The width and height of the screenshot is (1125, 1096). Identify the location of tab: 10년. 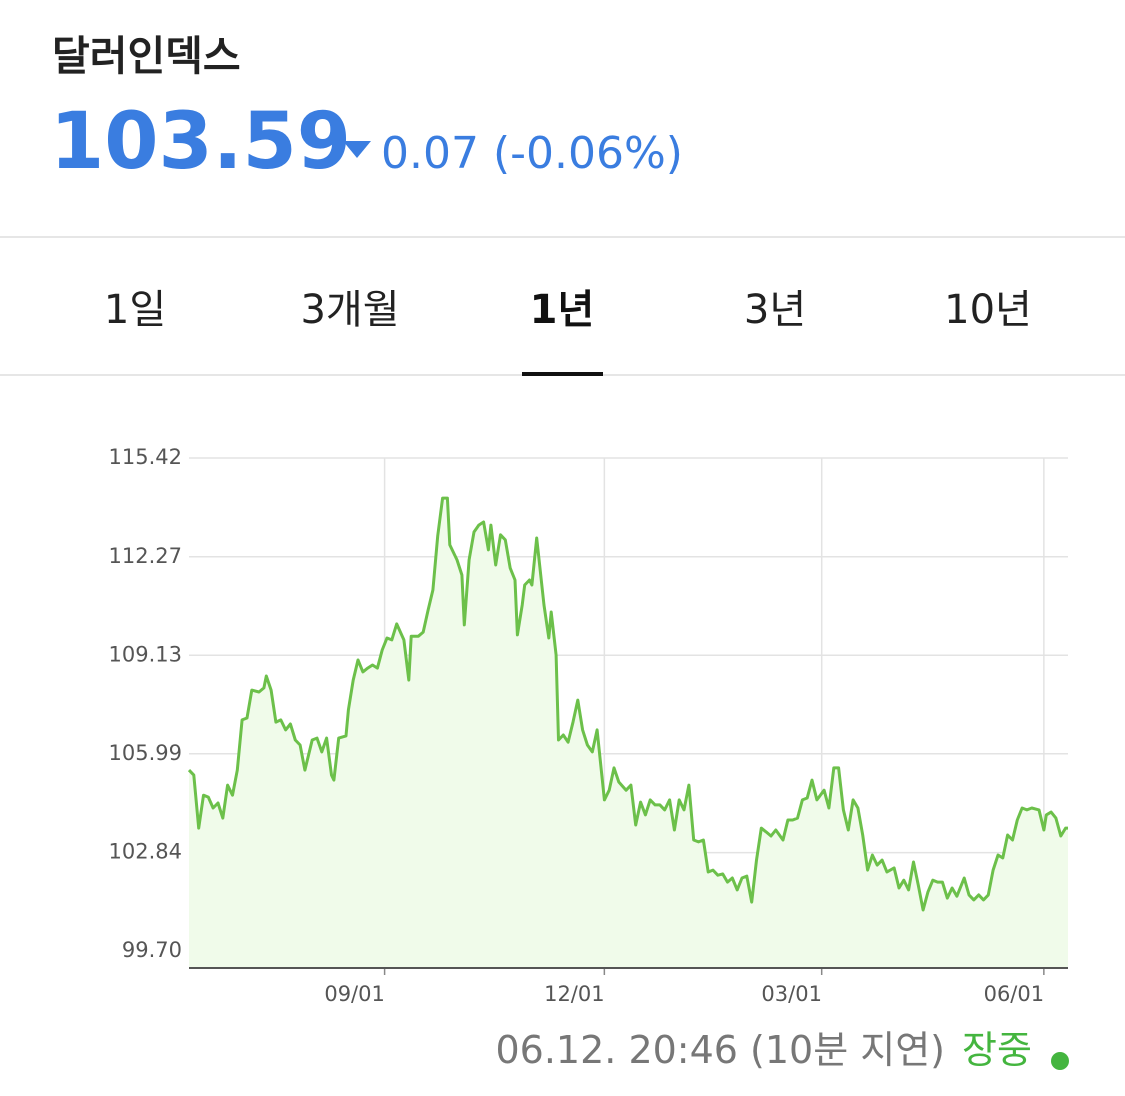
(988, 310).